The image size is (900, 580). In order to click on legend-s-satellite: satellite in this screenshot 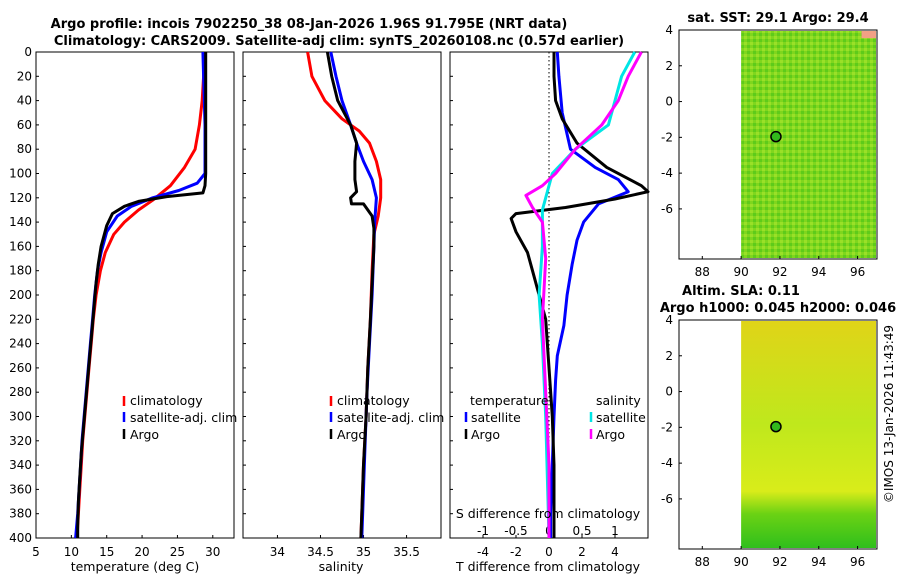, I will do `click(621, 417)`.